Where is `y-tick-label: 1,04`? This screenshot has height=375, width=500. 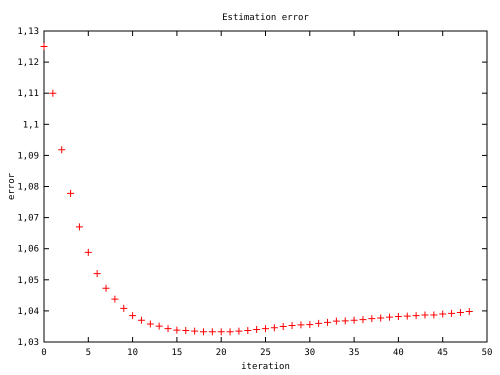 y-tick-label: 1,04 is located at coordinates (28, 311).